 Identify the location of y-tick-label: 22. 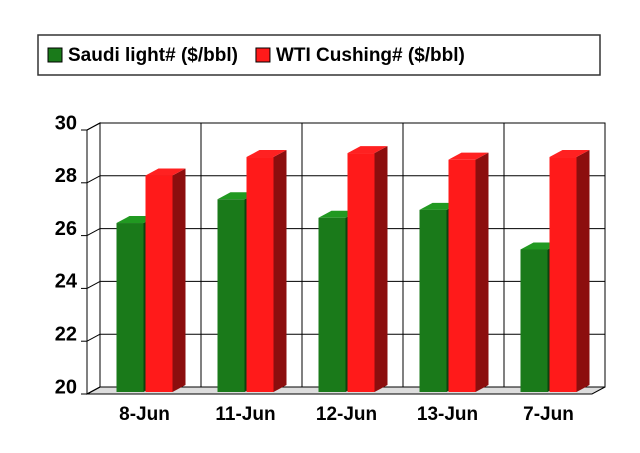
(66, 334).